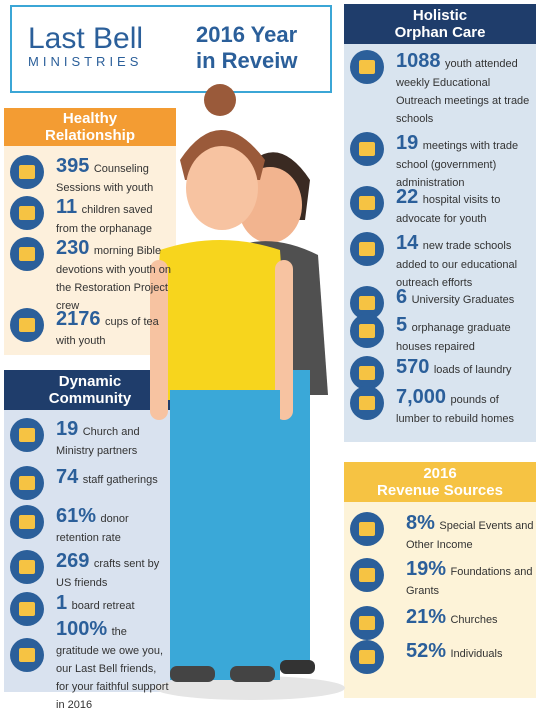 The width and height of the screenshot is (540, 713). I want to click on thumbs-up-icon, so click(367, 657).